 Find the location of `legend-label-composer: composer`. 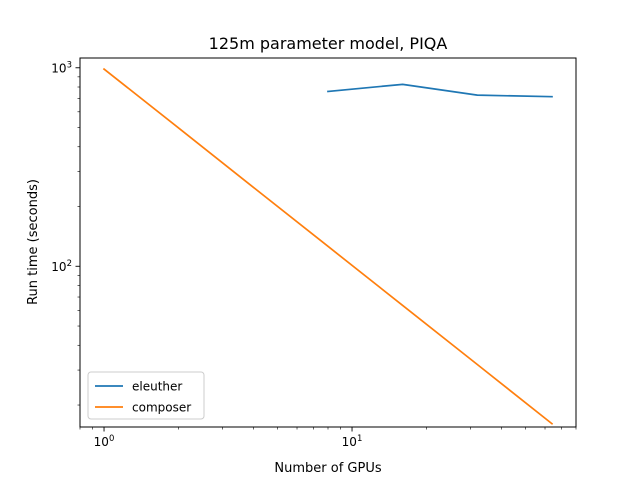

legend-label-composer: composer is located at coordinates (161, 408).